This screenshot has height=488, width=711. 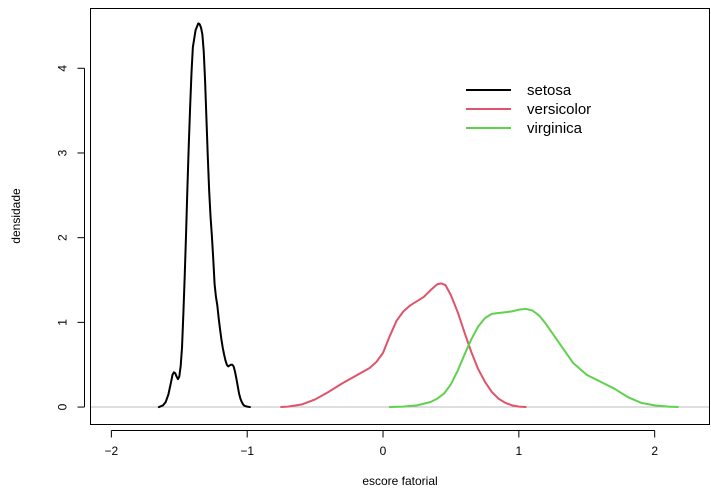 I want to click on x-axis: −2 −1 0 1 2, so click(x=381, y=444).